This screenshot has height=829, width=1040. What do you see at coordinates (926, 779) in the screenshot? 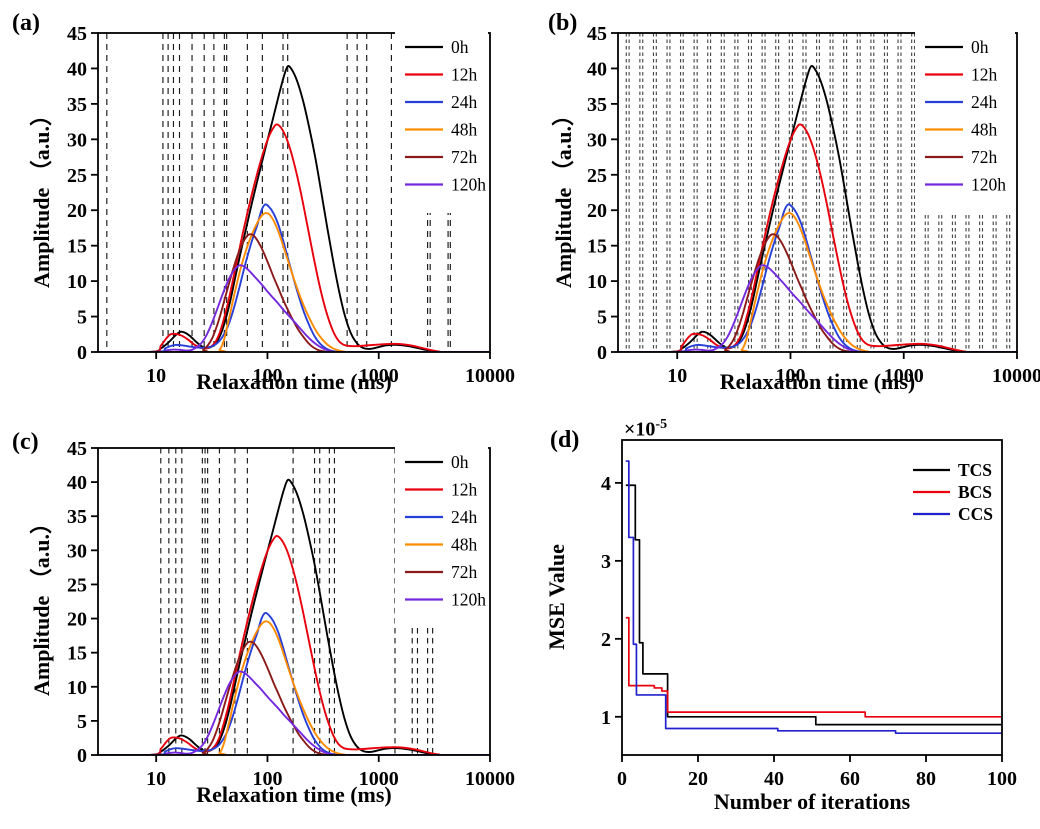
I see `x-tick-label: 80` at bounding box center [926, 779].